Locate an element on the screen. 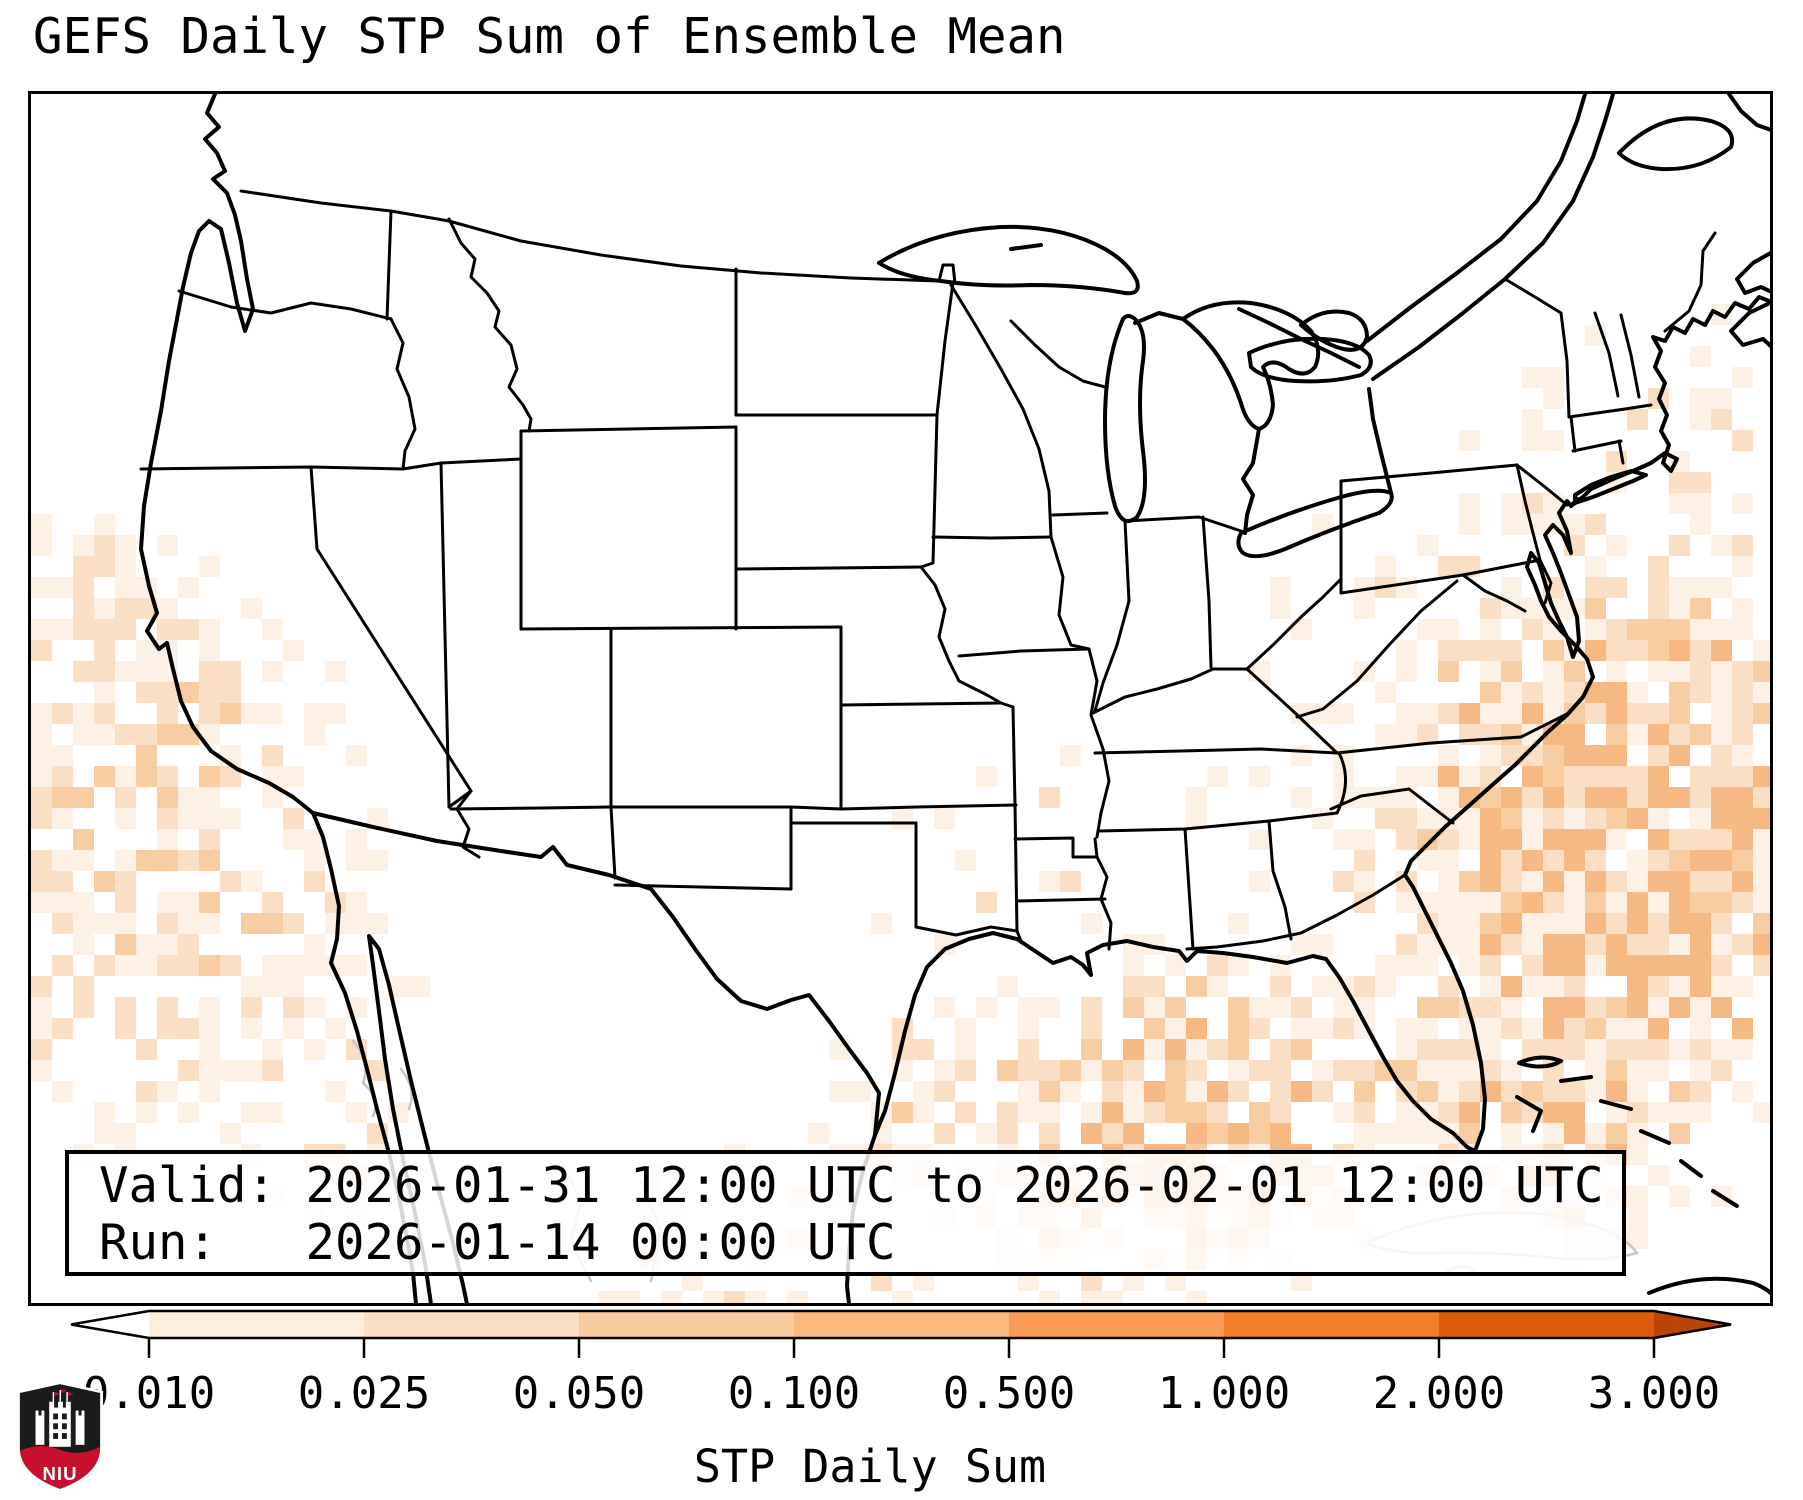 The image size is (1803, 1500). colorbar-tick-label: 0.025 is located at coordinates (364, 1393).